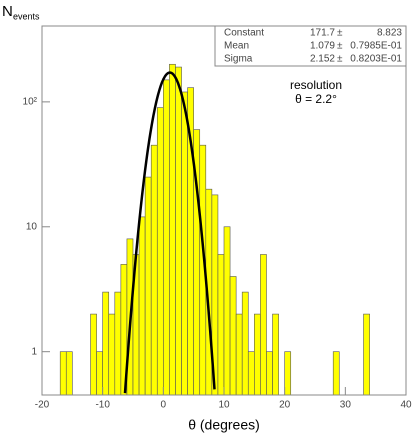 The height and width of the screenshot is (448, 415). Describe the element at coordinates (102, 405) in the screenshot. I see `x-tick-label: -10` at that location.